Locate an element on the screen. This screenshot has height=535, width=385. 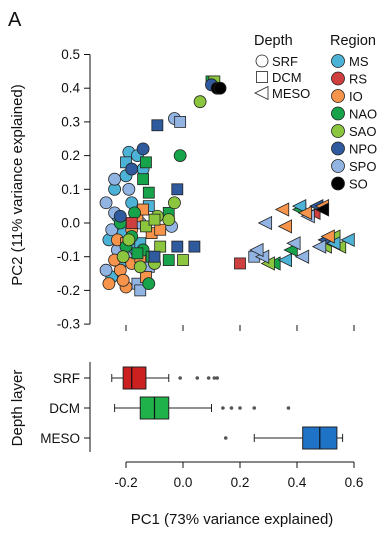
y-tick-label: 0.4 is located at coordinates (70, 88).